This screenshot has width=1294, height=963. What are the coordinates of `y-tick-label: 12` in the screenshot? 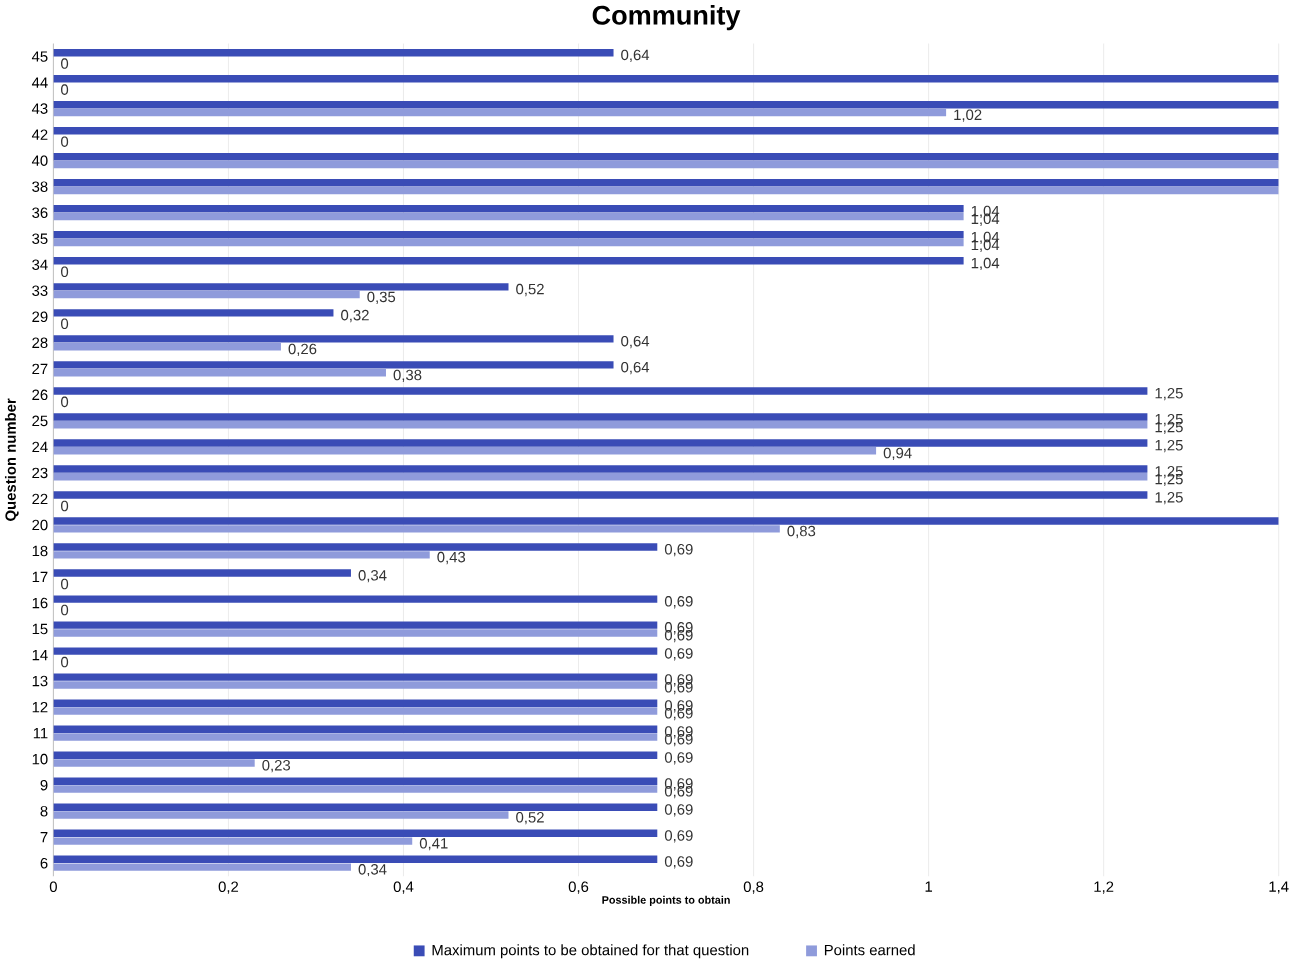 It's located at (40, 707).